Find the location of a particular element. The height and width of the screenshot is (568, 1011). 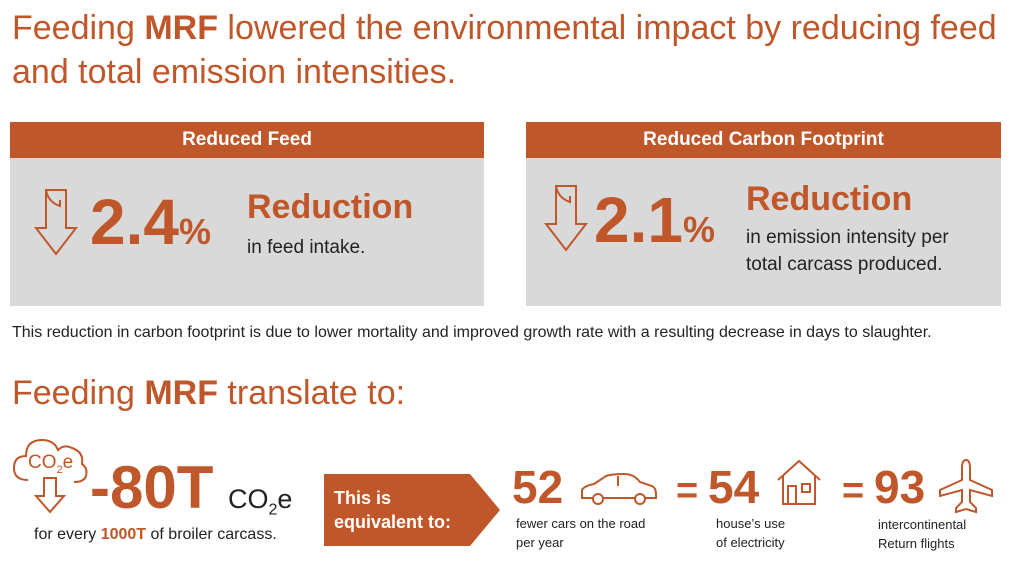

equivalent-arrow-text: This is equivalent to: is located at coordinates (392, 510).